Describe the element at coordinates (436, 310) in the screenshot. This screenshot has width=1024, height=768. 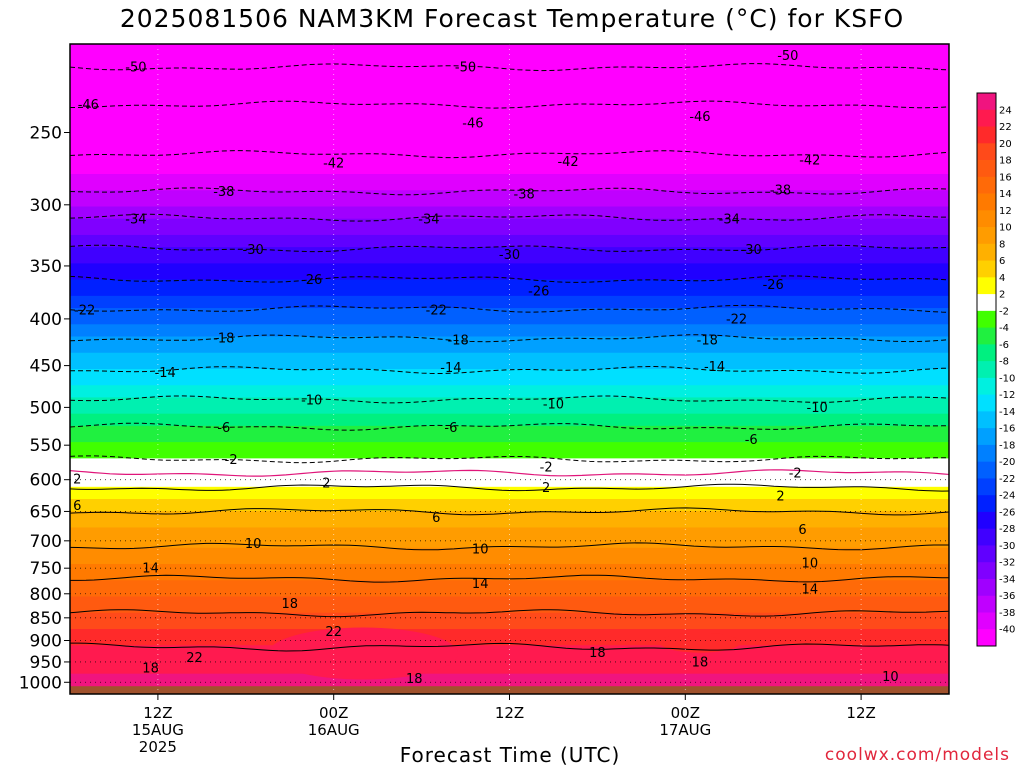
I see `contour-label: -22` at that location.